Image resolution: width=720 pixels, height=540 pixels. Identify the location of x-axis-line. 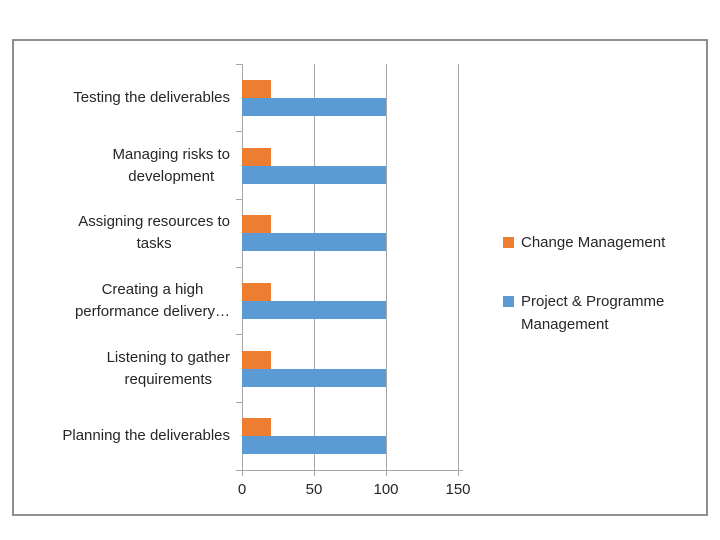
(351, 470).